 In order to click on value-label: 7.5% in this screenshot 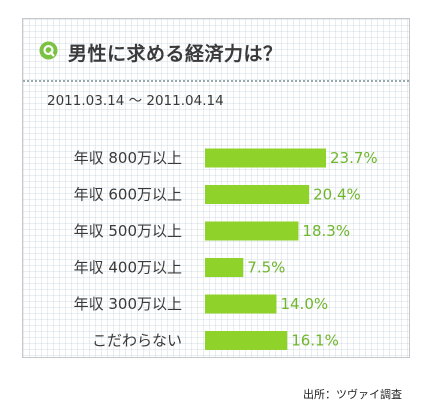, I will do `click(266, 268)`.